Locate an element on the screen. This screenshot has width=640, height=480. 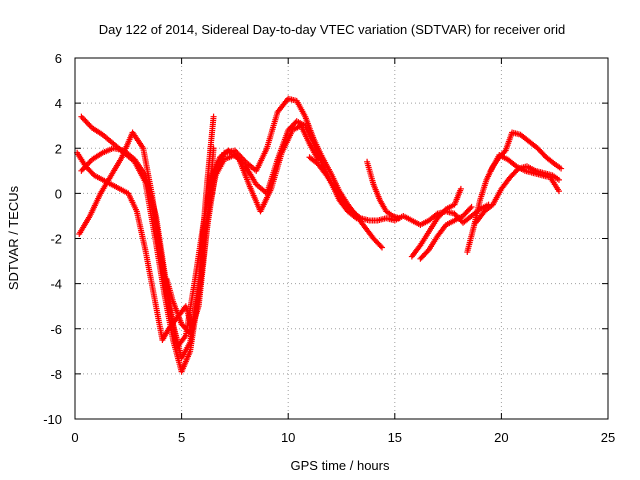
y-tick-label: -6 is located at coordinates (56, 329).